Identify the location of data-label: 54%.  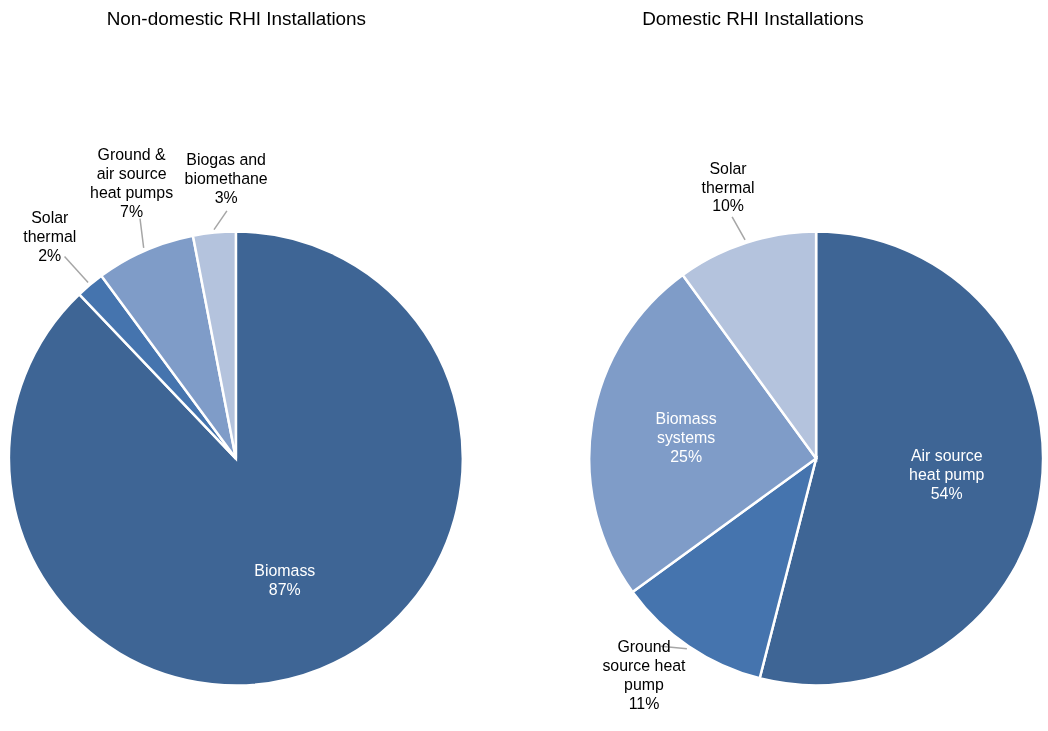
(946, 493).